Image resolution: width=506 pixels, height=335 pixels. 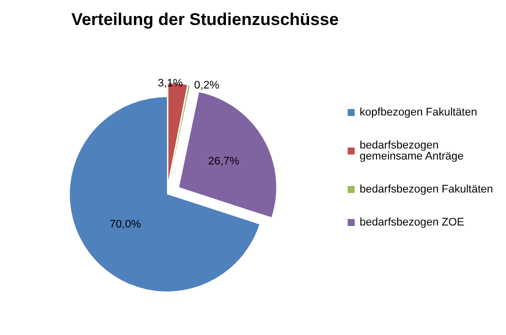 I want to click on legend-label: bedarfsbezogen ZOE, so click(x=412, y=222).